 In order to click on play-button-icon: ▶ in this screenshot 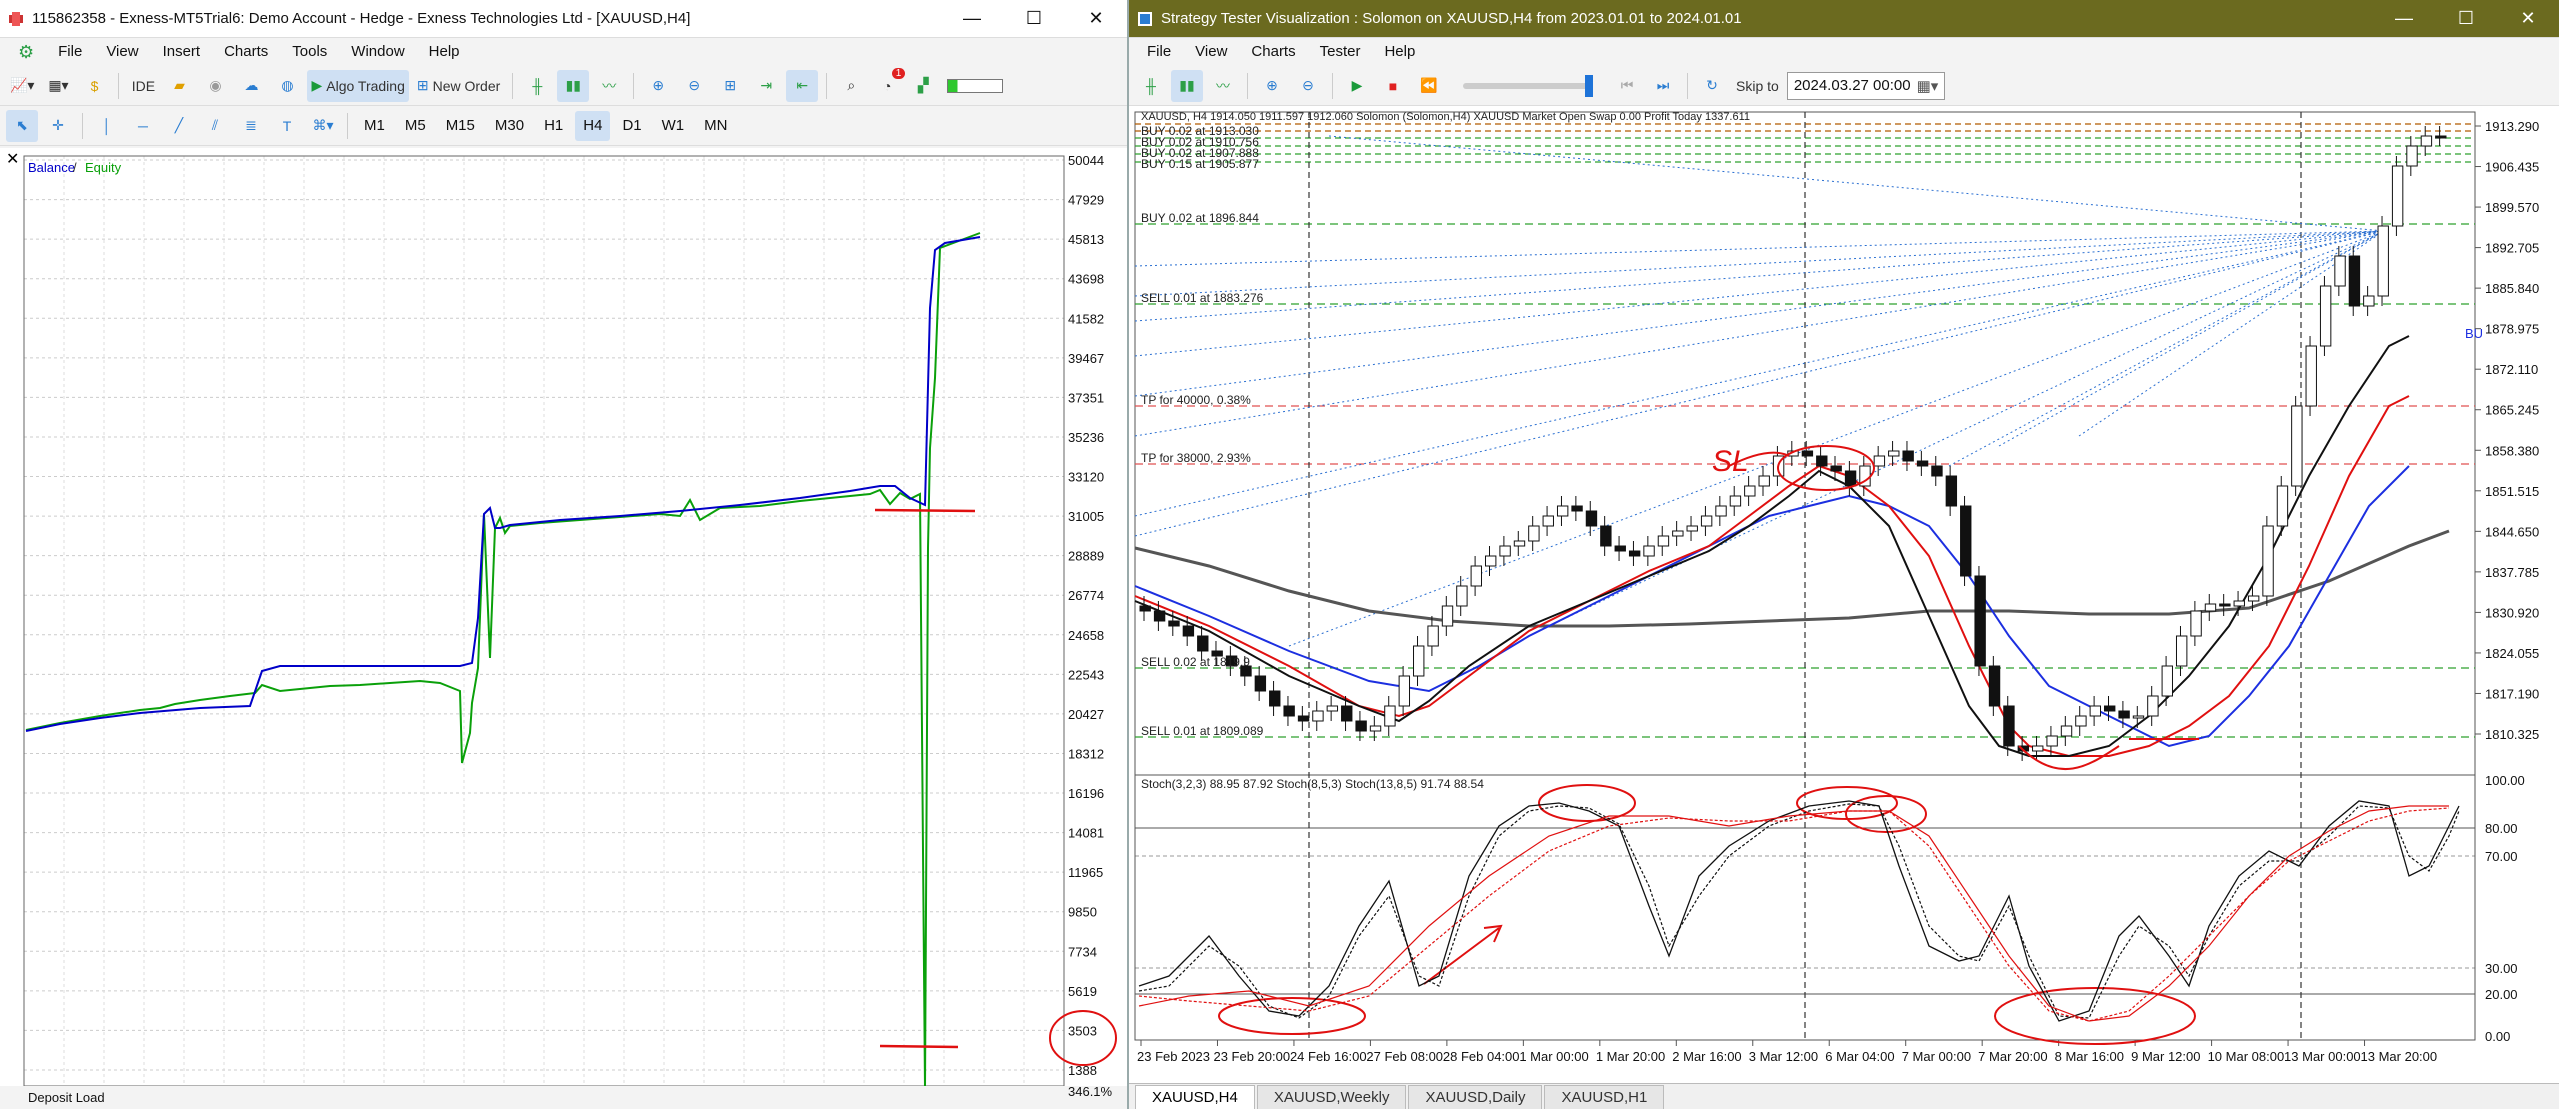, I will do `click(1357, 85)`.